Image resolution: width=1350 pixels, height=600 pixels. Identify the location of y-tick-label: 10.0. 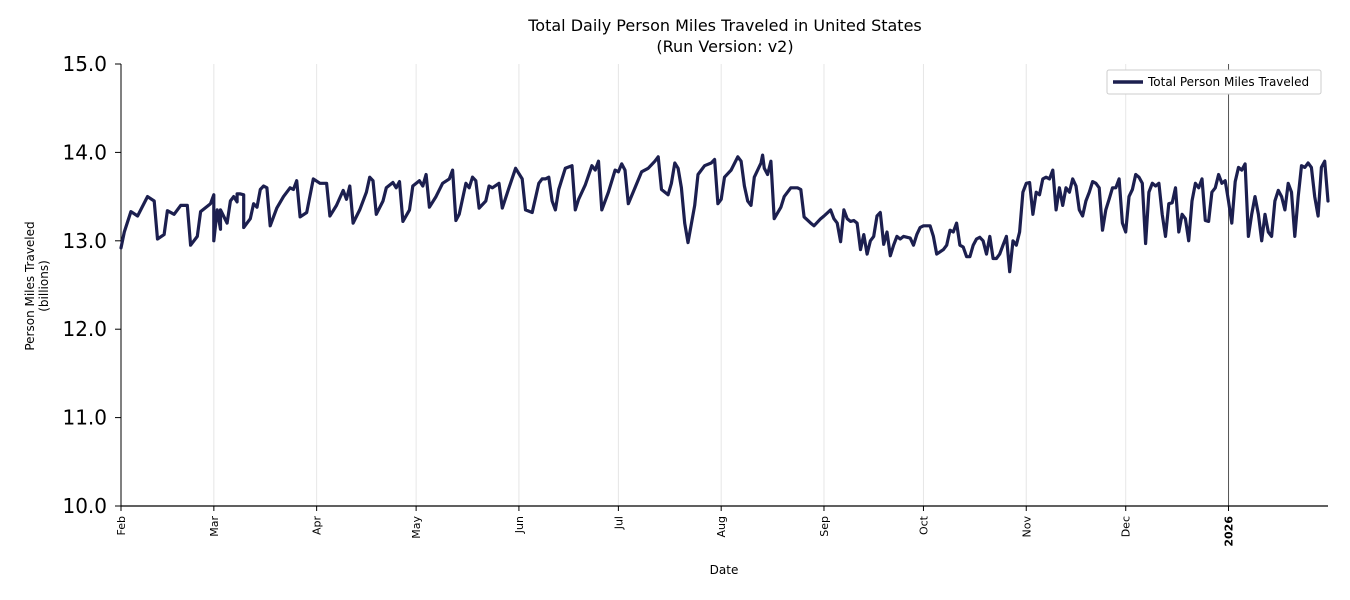
(84, 506).